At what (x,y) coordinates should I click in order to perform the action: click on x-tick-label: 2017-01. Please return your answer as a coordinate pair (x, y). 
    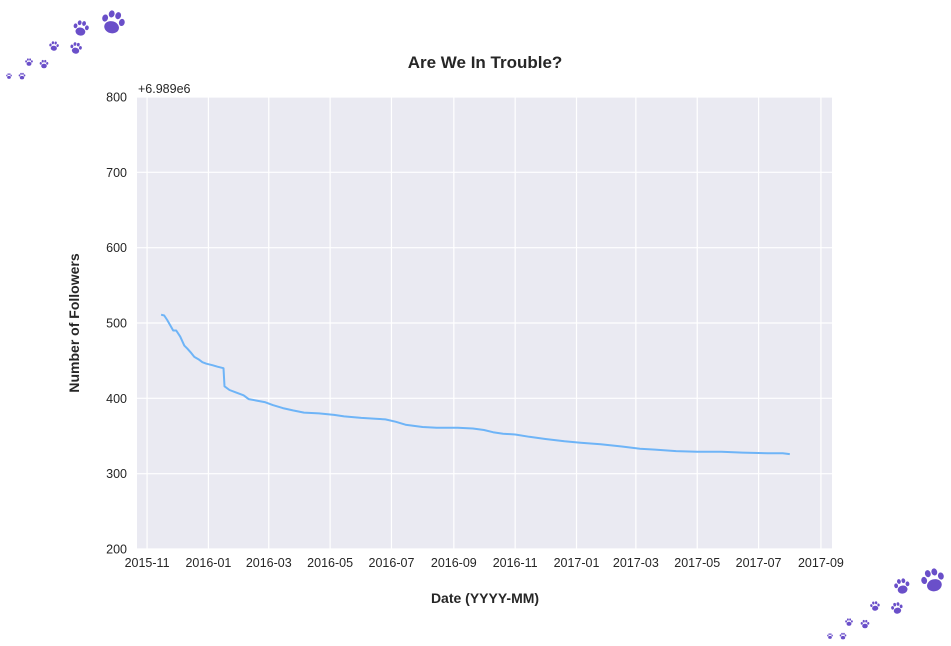
    Looking at the image, I should click on (577, 563).